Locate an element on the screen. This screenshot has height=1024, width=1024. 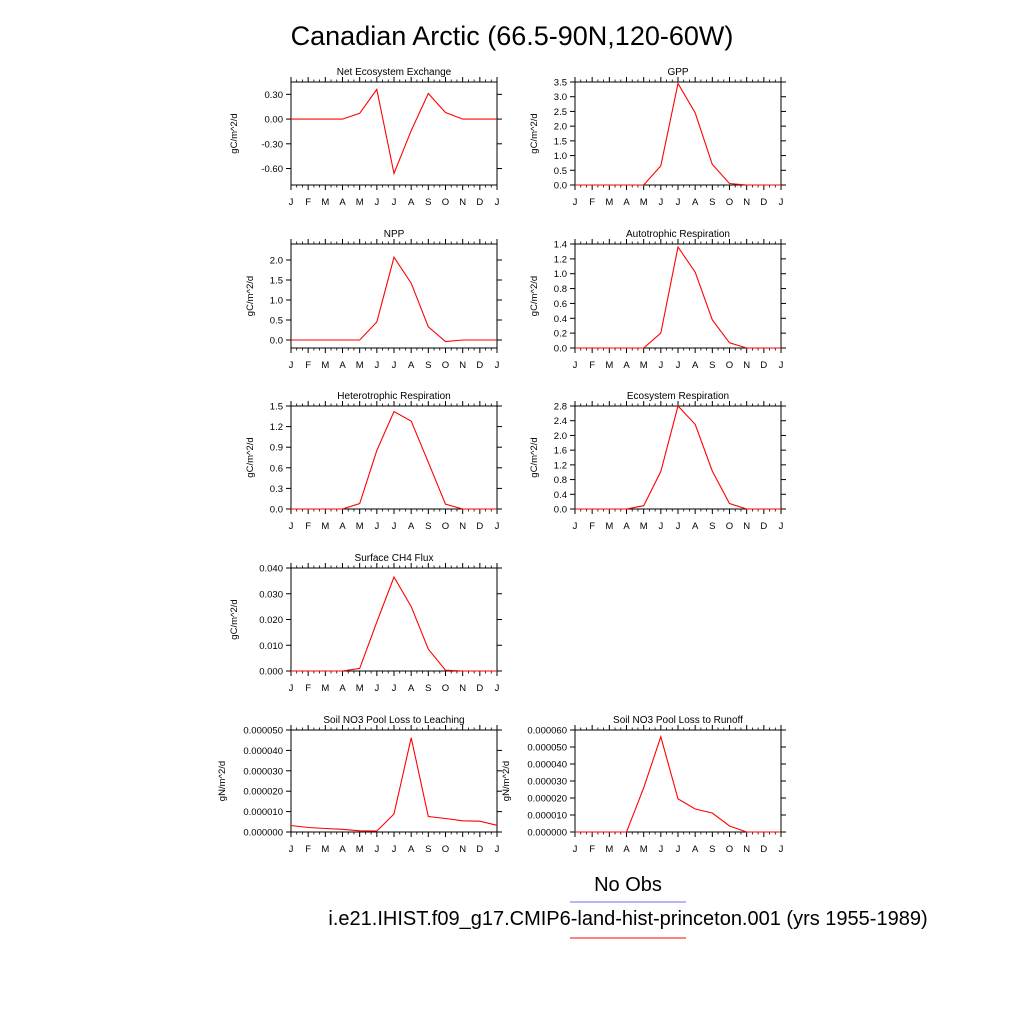
y-tick-label: 2.8 is located at coordinates (560, 407).